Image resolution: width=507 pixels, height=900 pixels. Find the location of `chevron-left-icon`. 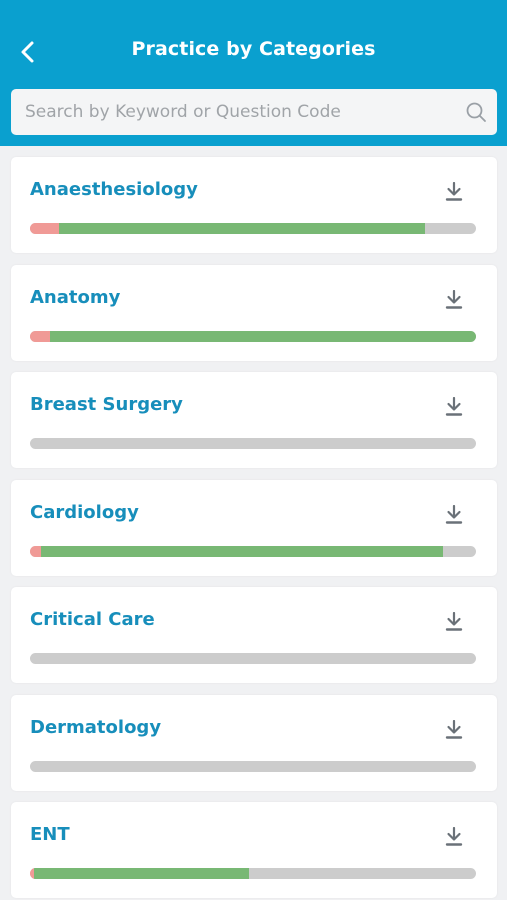

chevron-left-icon is located at coordinates (27, 52).